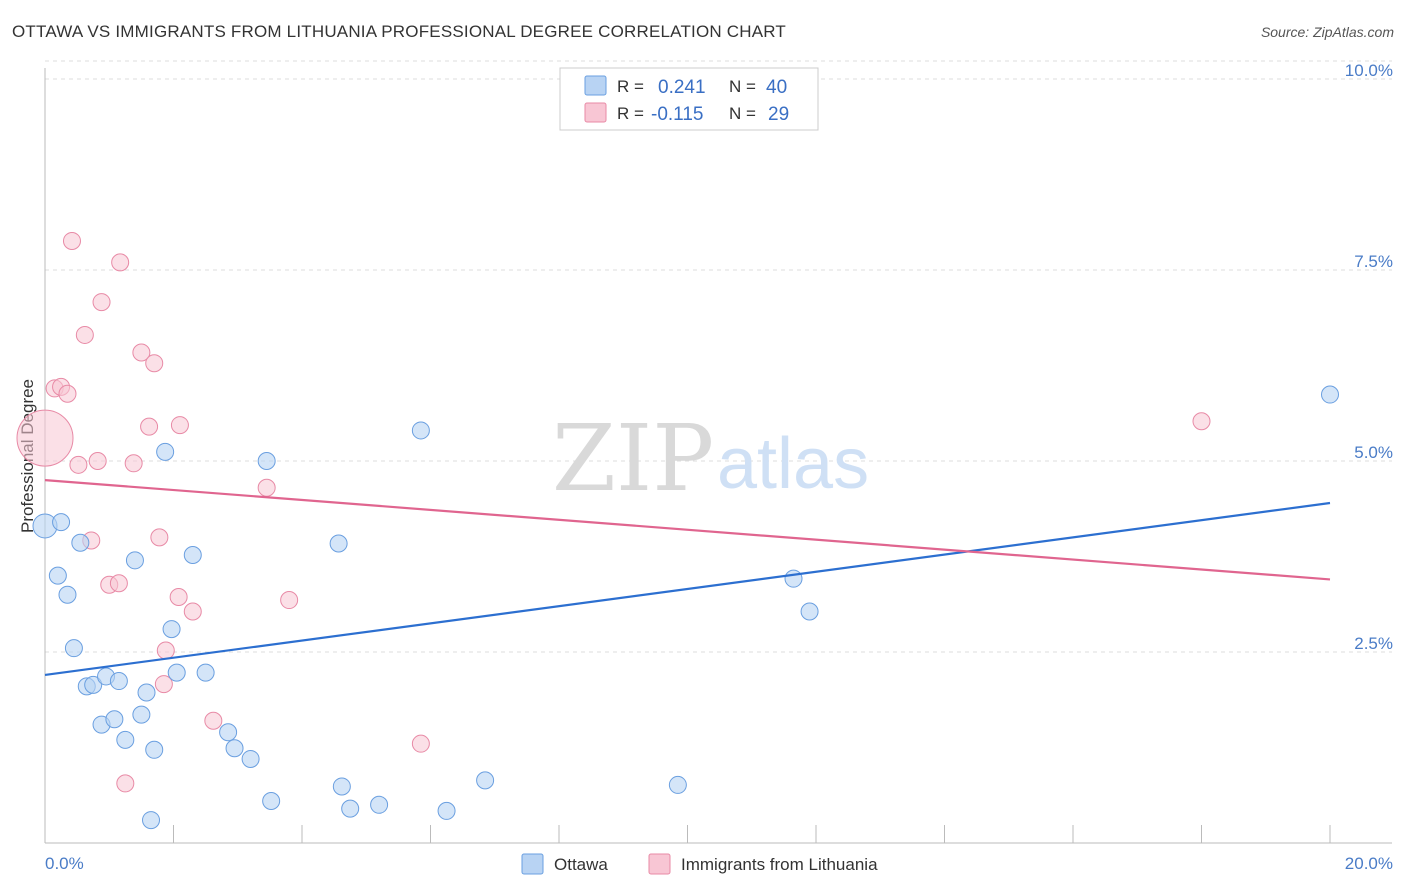 The height and width of the screenshot is (892, 1406). What do you see at coordinates (689, 99) in the screenshot?
I see `stats-legend: R = 0.241 N = 40 R = -0.115 N = 29` at bounding box center [689, 99].